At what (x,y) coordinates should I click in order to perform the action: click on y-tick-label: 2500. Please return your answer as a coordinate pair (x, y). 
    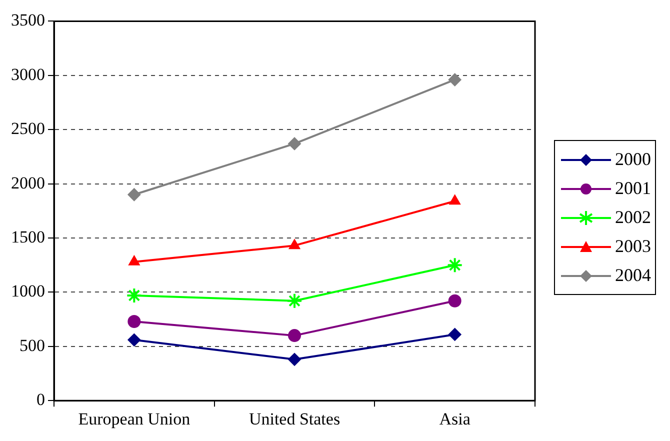
    Looking at the image, I should click on (28, 128).